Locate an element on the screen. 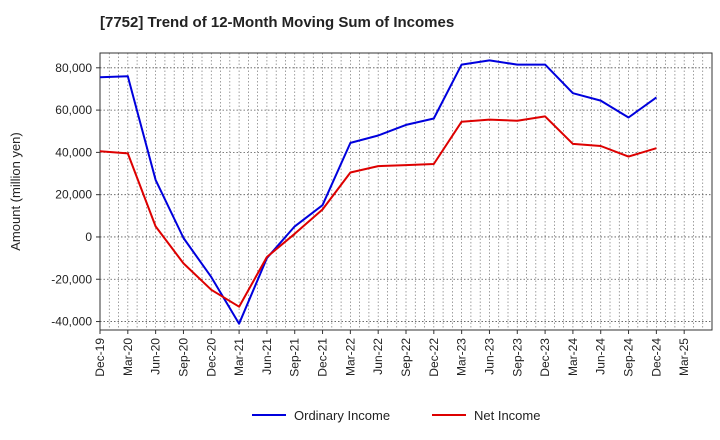  x-tick-label: Sep-21 is located at coordinates (295, 357).